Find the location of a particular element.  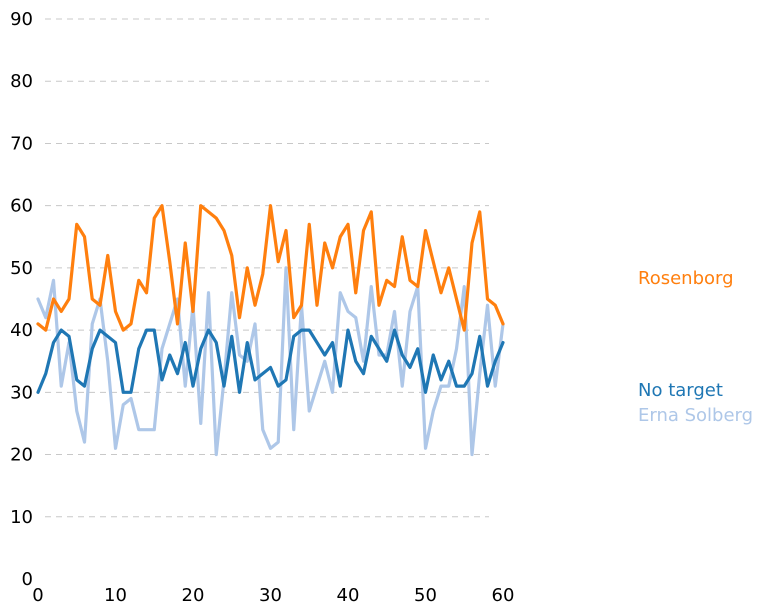

series-line-no-target is located at coordinates (270, 361).